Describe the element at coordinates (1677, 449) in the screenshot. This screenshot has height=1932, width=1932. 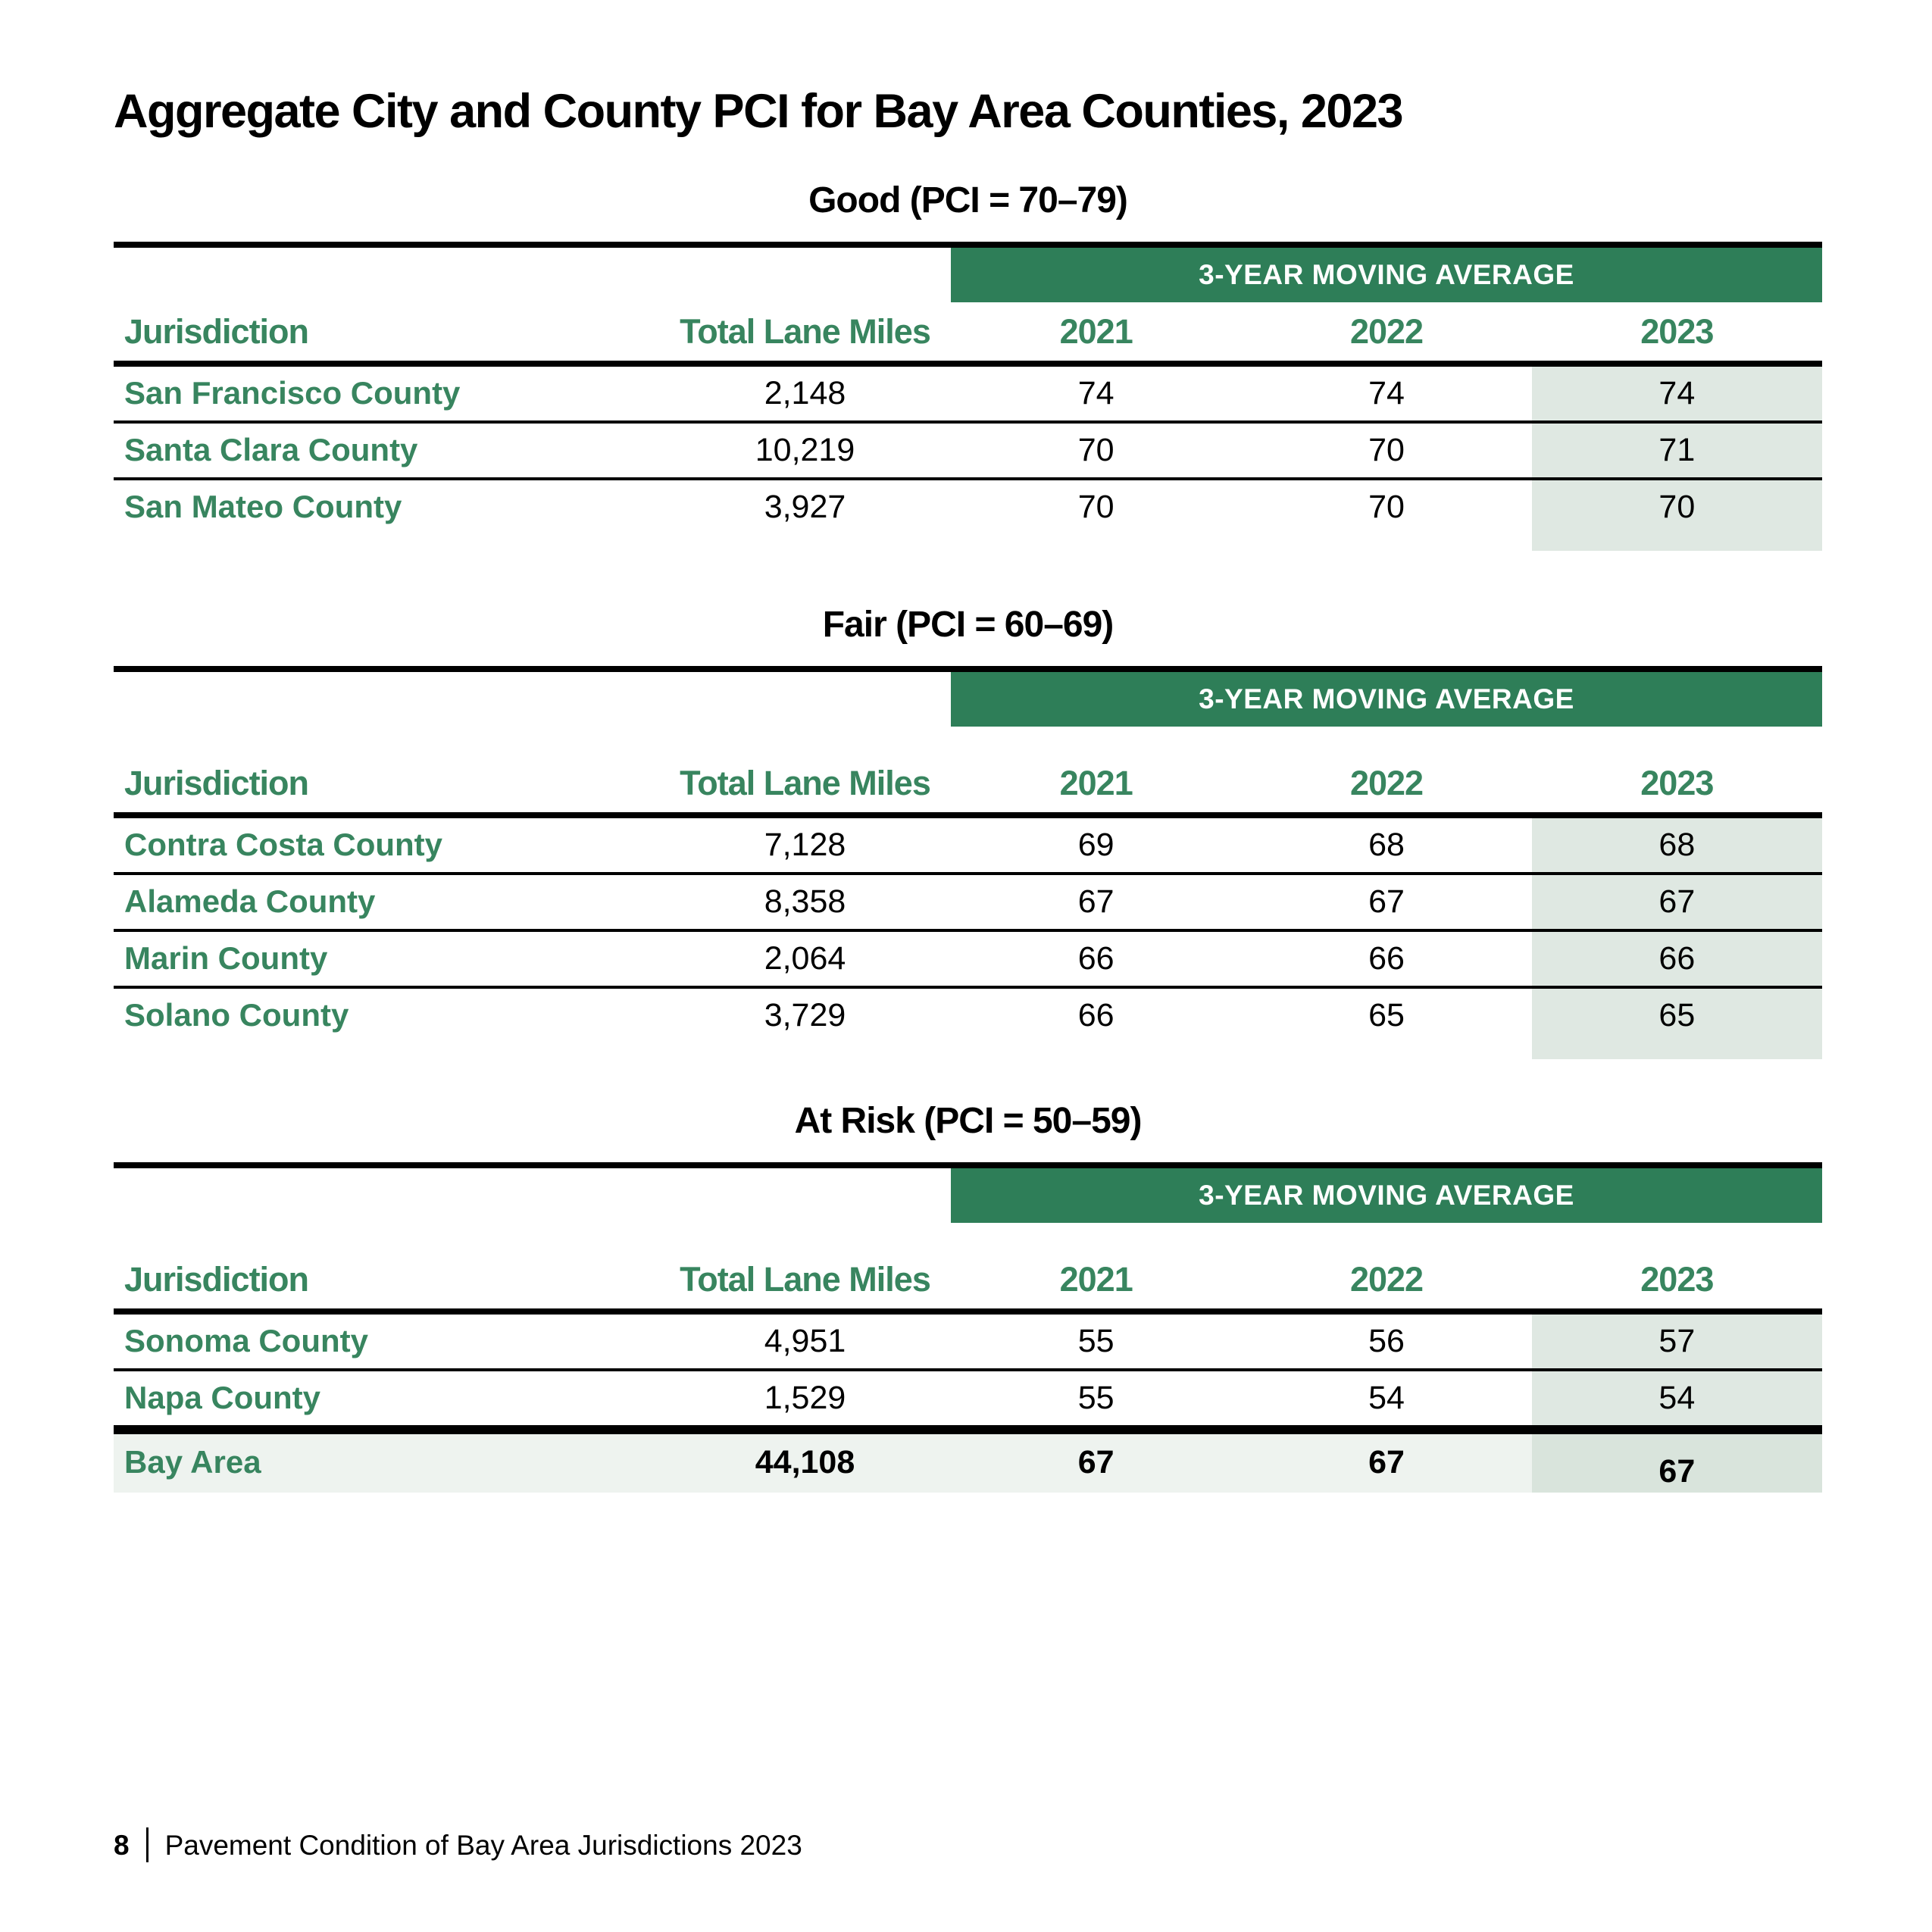
I see `pci-2023-cell: 71` at that location.